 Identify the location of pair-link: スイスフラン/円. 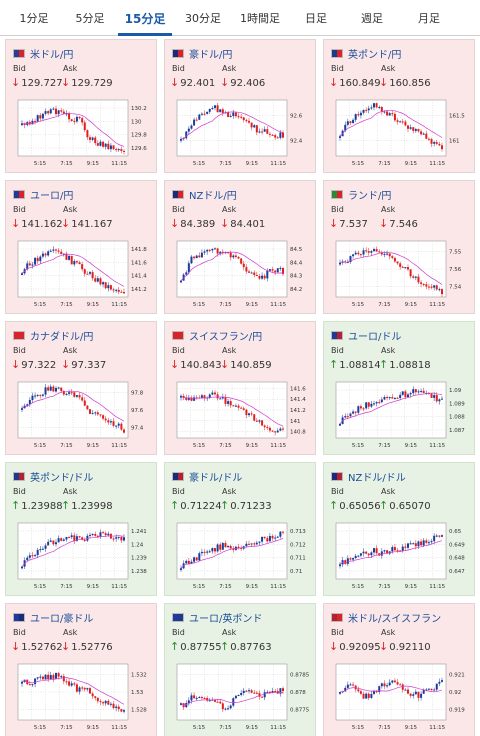
(217, 335).